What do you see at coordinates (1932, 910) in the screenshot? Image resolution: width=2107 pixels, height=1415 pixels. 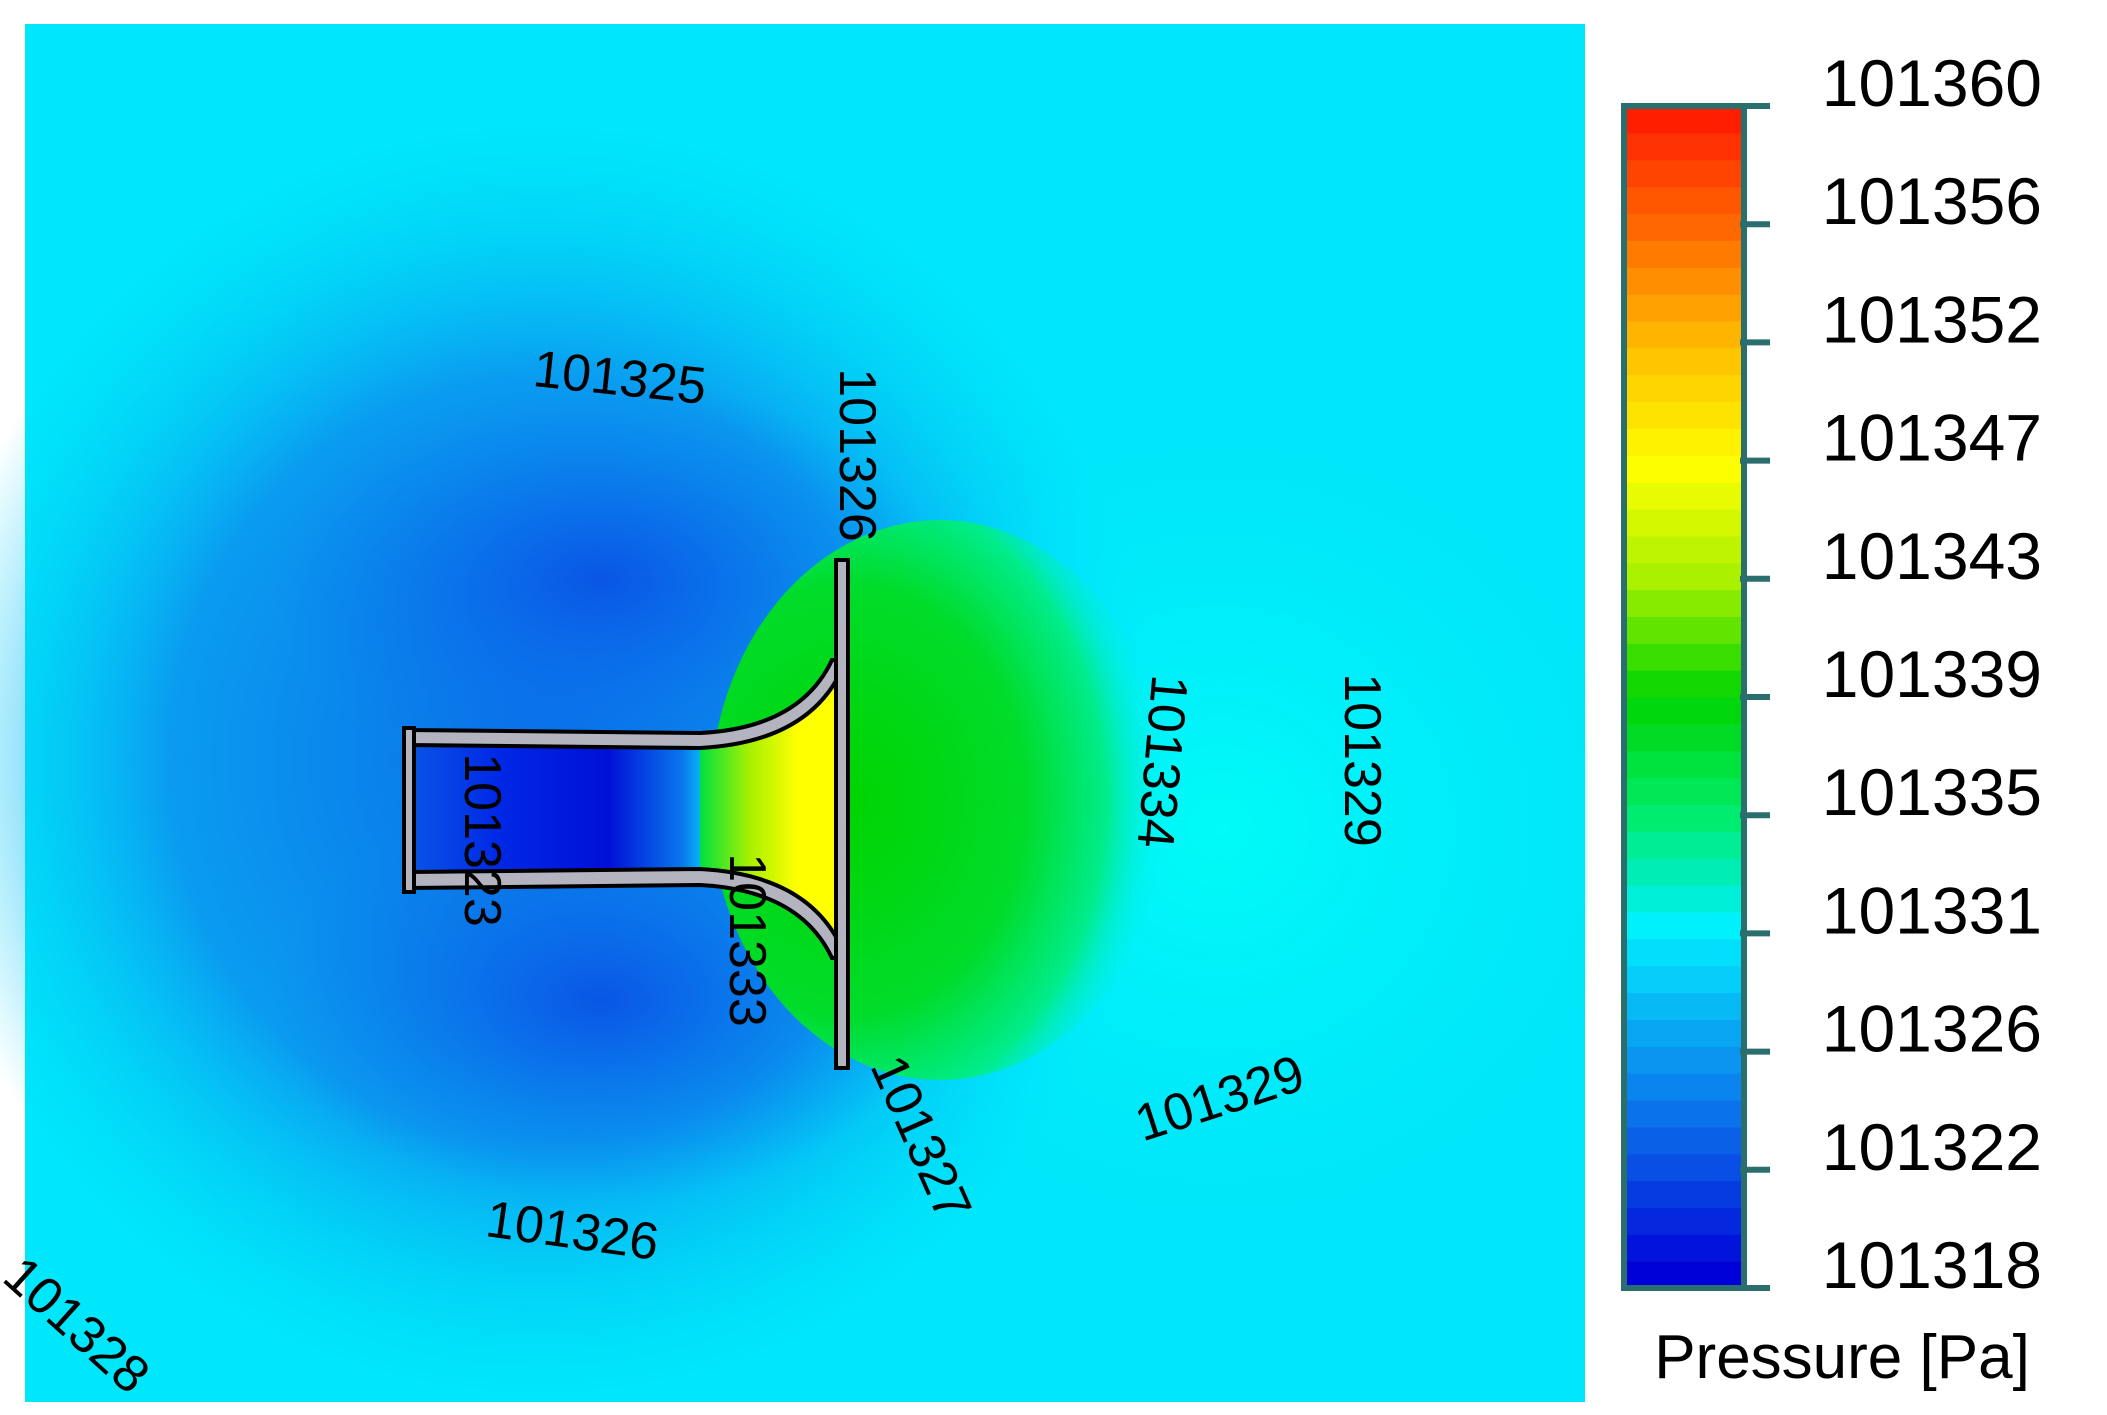 I see `colorbar-tick-label: 101331` at bounding box center [1932, 910].